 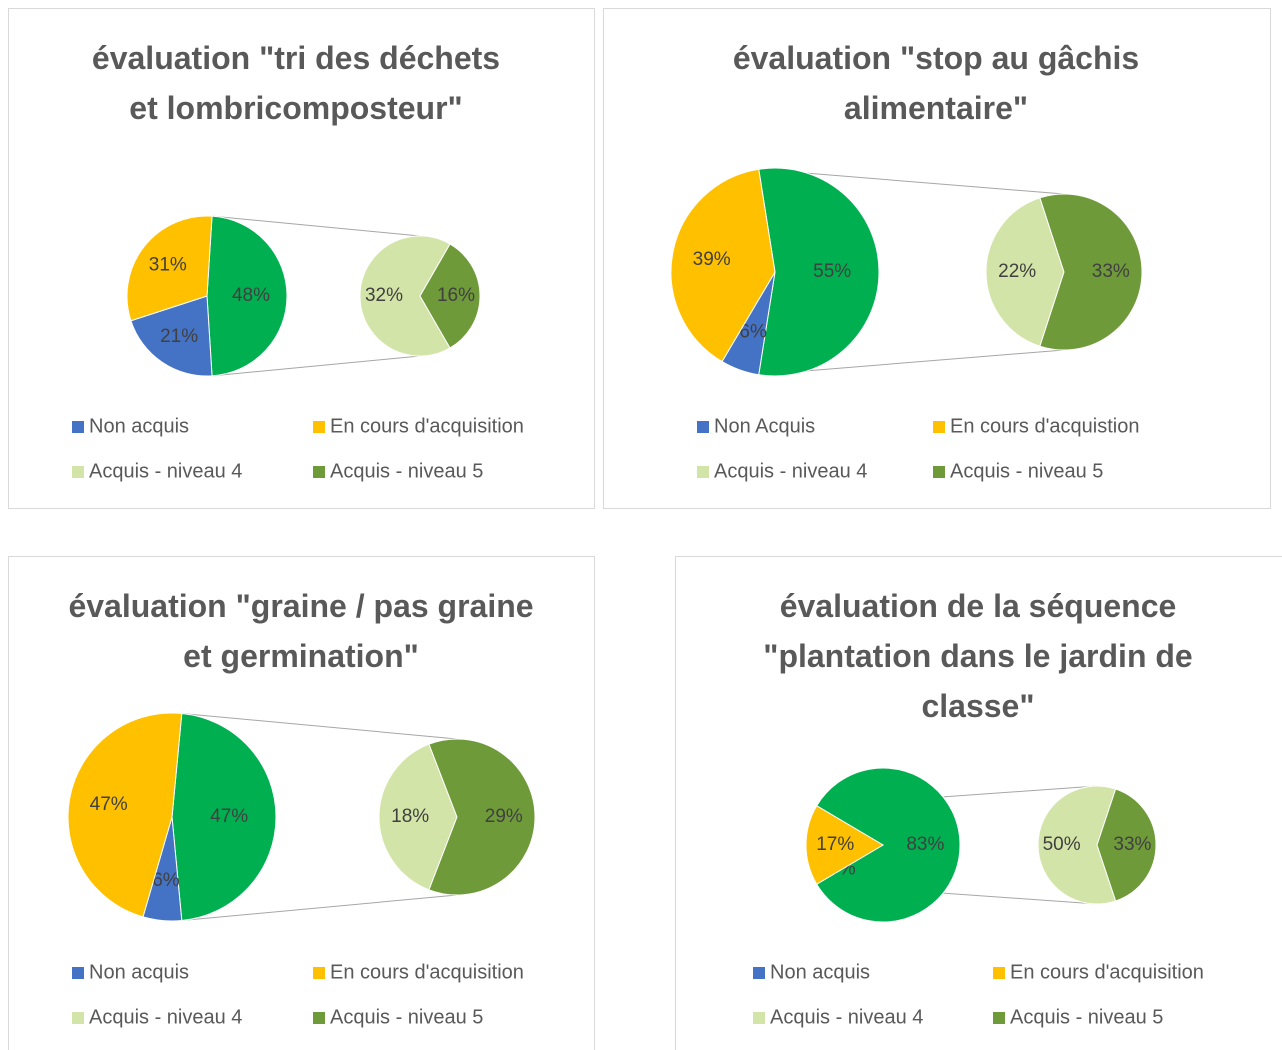 What do you see at coordinates (712, 259) in the screenshot?
I see `data-label: 39%` at bounding box center [712, 259].